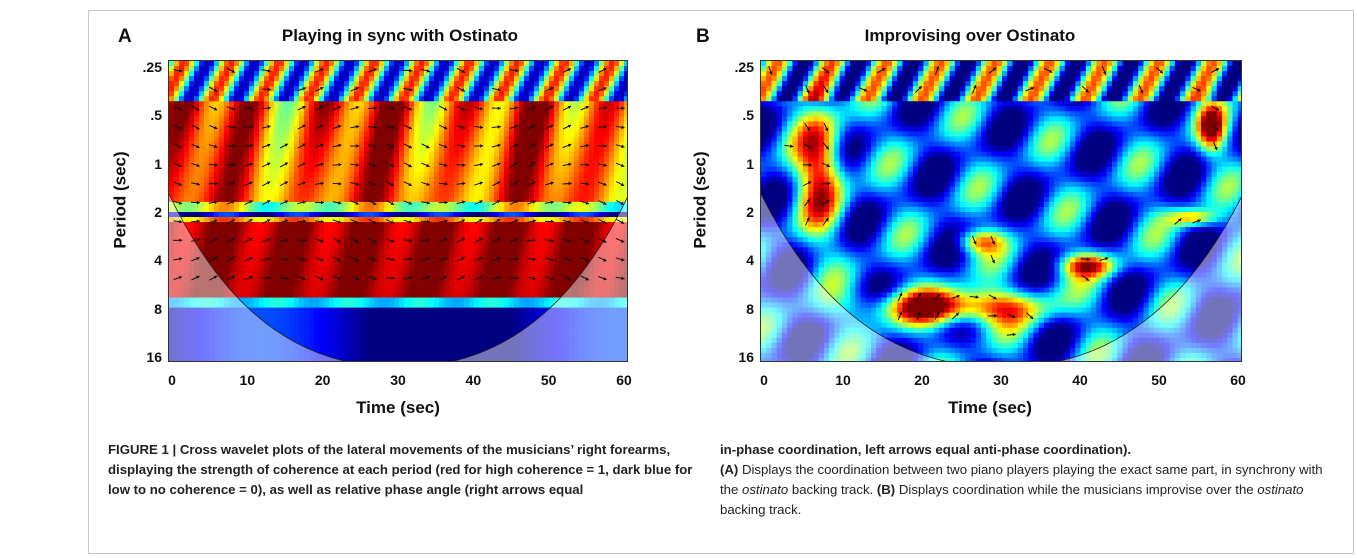 The width and height of the screenshot is (1357, 558). Describe the element at coordinates (473, 380) in the screenshot. I see `xtick-label: 40` at that location.